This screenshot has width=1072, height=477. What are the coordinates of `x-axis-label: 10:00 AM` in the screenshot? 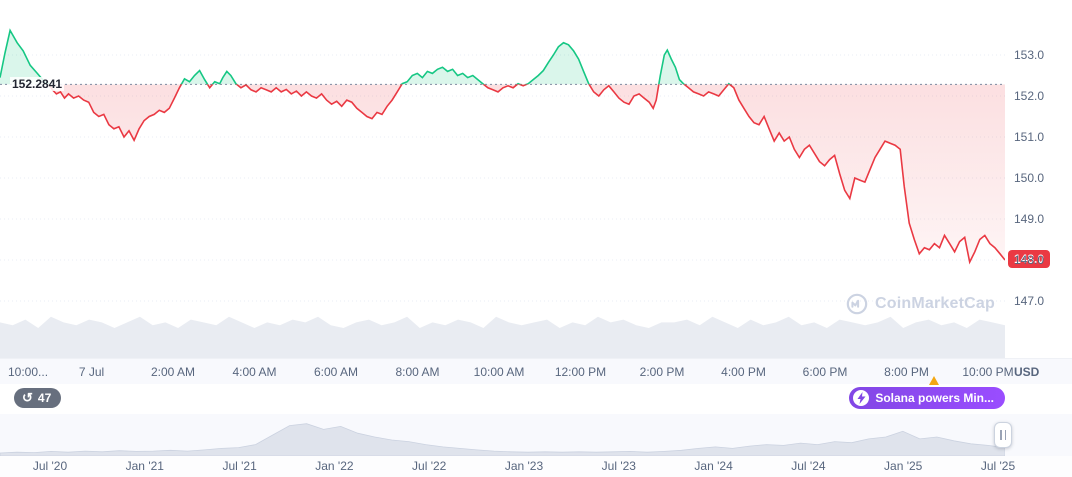 It's located at (499, 372).